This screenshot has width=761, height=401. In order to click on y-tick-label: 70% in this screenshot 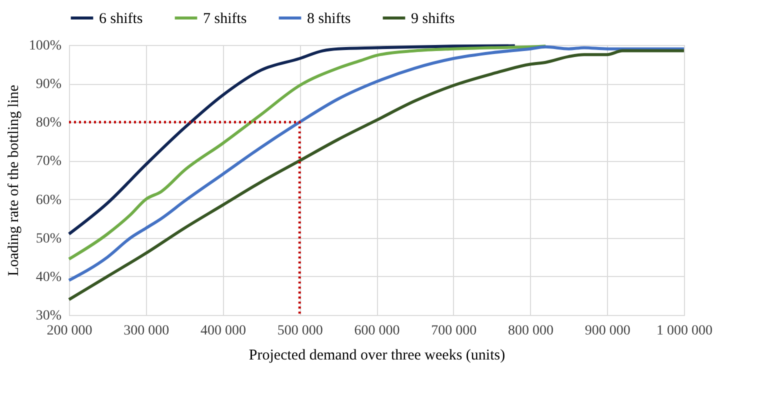, I will do `click(49, 162)`.